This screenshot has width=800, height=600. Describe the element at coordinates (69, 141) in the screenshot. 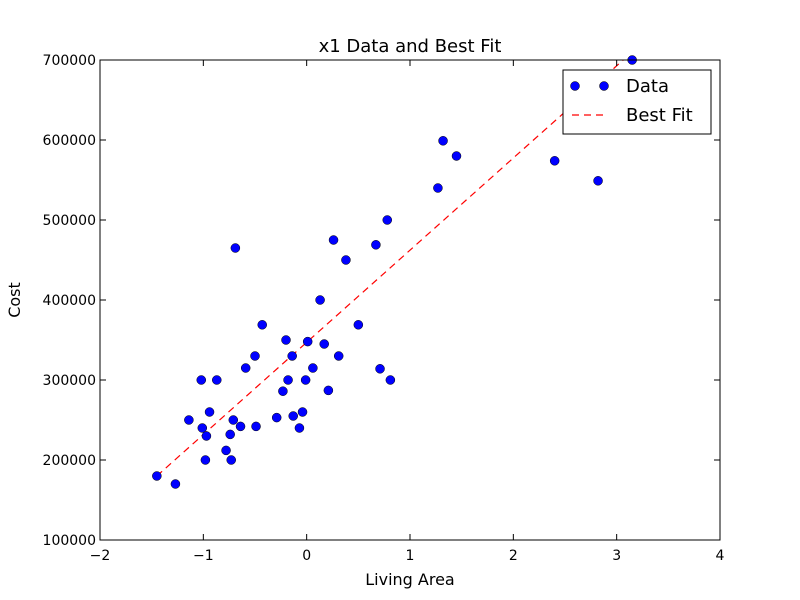

I see `y-tick-label: 600000` at that location.